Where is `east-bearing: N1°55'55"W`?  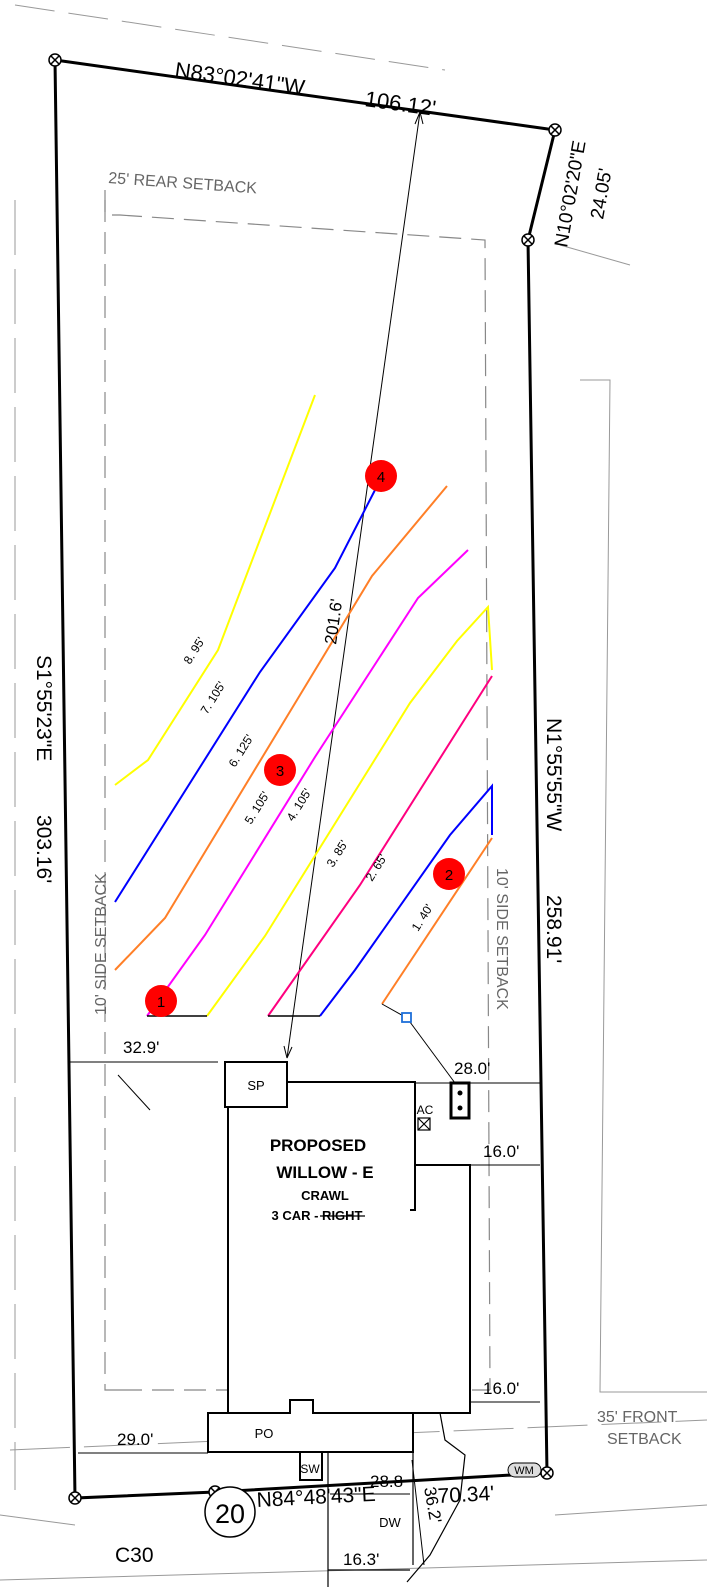 east-bearing: N1°55'55"W is located at coordinates (553, 774).